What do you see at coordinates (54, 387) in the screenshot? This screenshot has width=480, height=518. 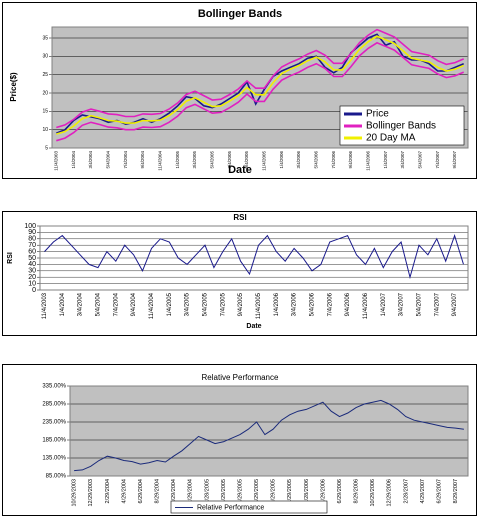 I see `y-tick-label: 335.00%` at bounding box center [54, 387].